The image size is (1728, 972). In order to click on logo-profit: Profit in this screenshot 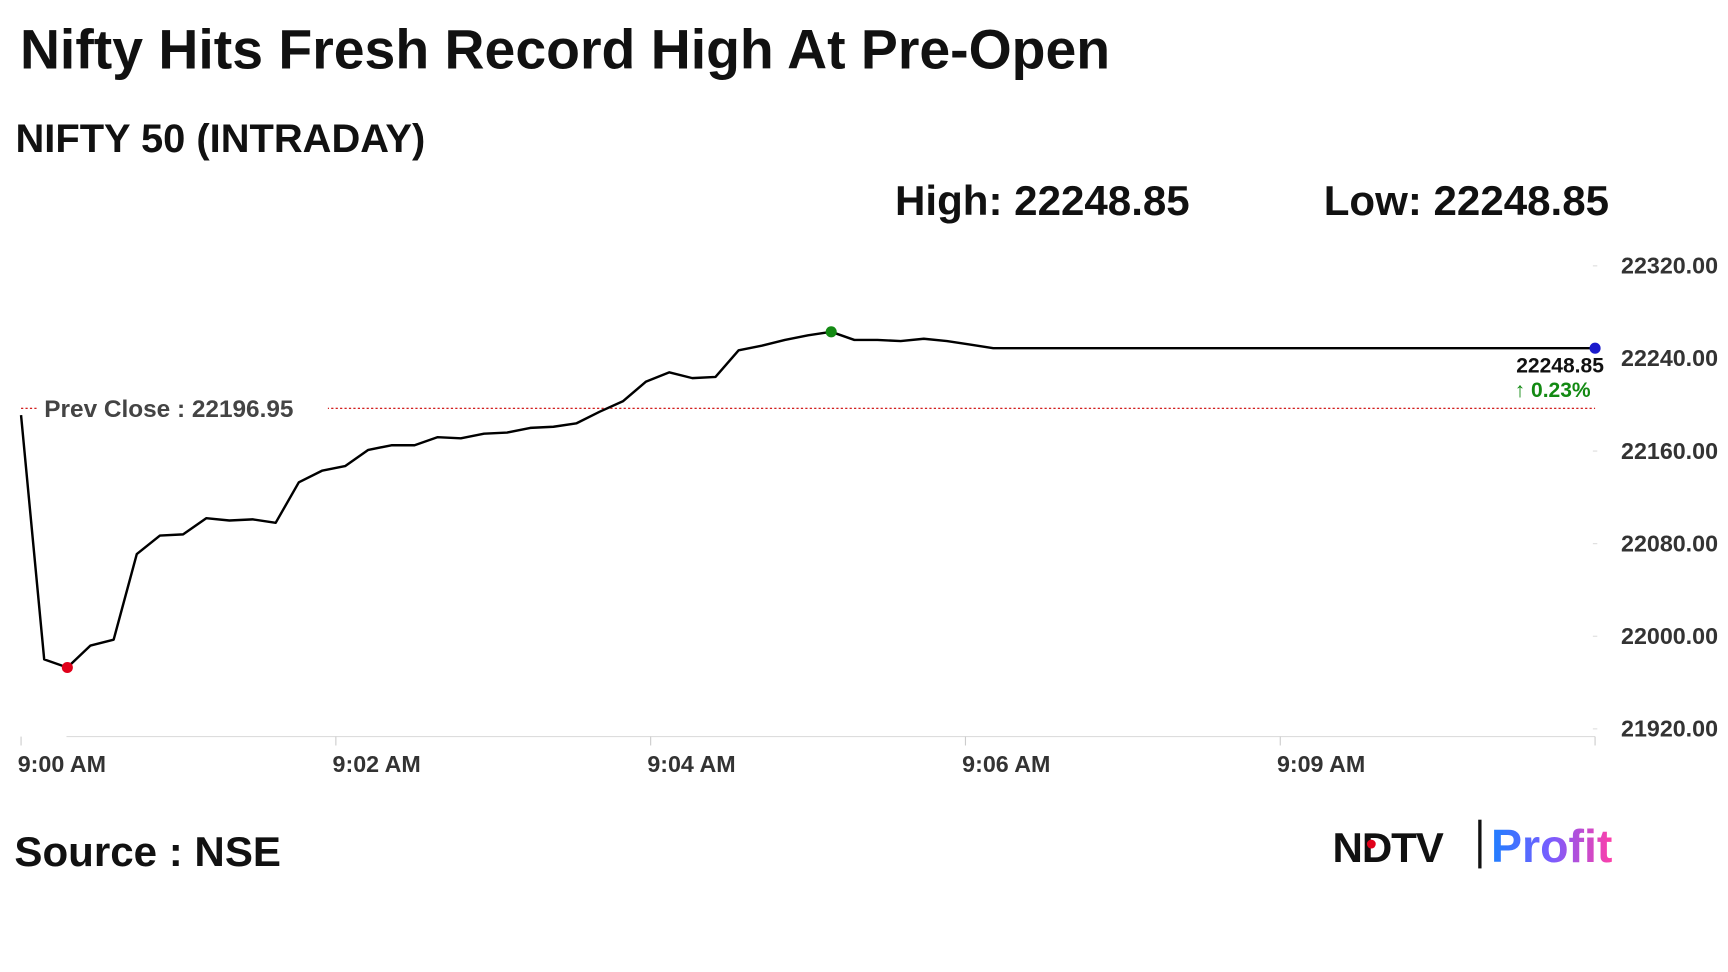, I will do `click(1551, 846)`.